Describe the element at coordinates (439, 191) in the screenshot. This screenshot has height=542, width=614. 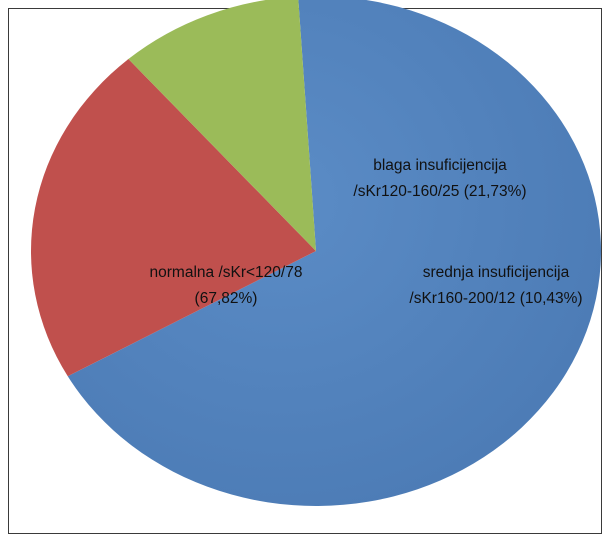
I see `data-label-blaga-line2: /sKr120-160/25 (21,73%)` at that location.